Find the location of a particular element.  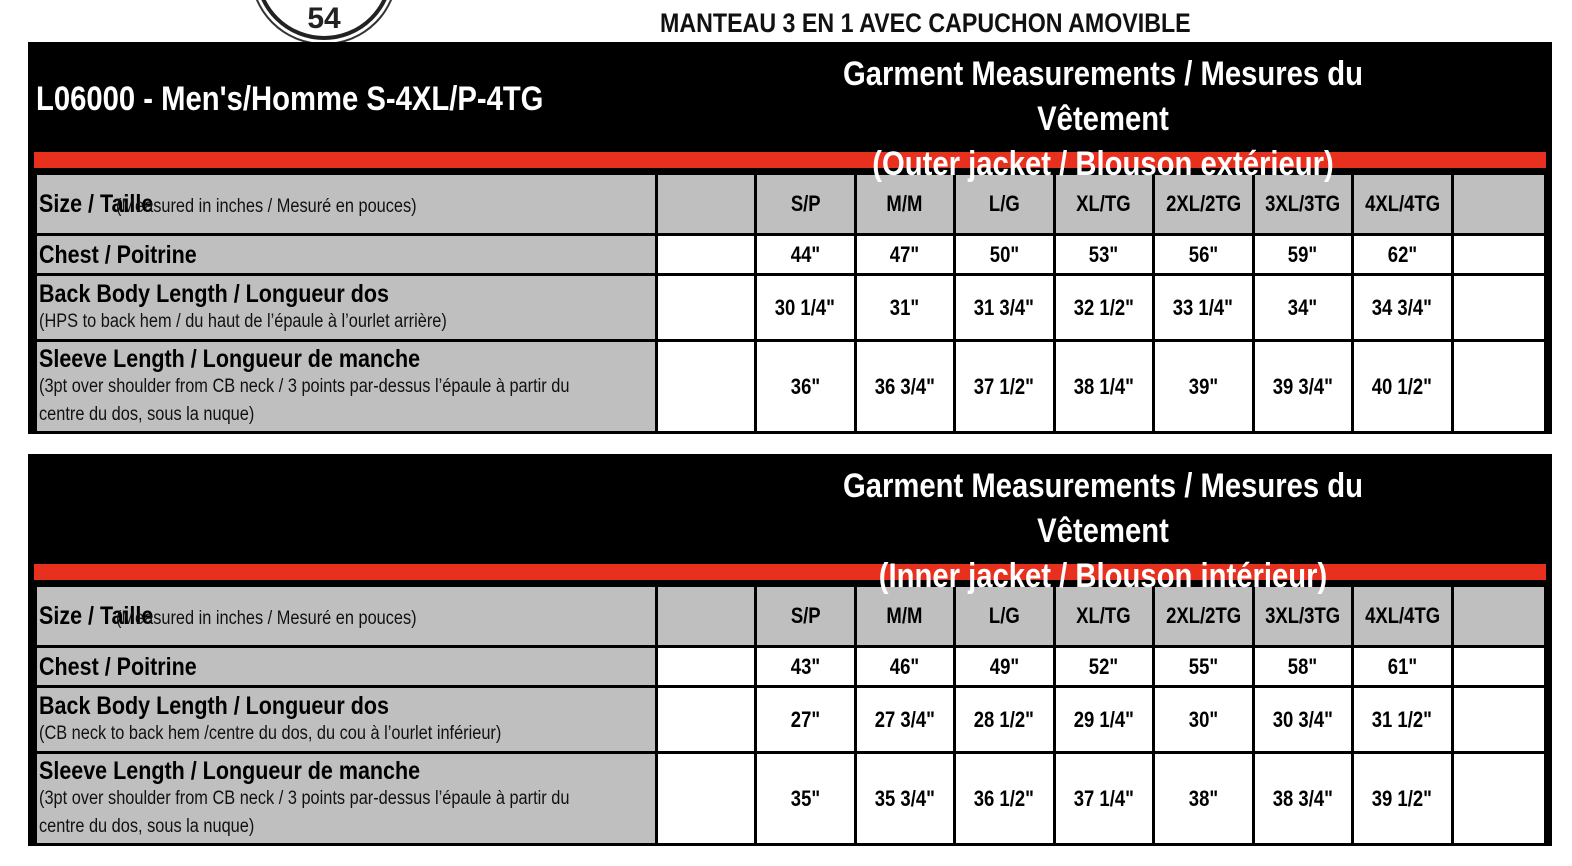

measurement-cell: 39 3/4" is located at coordinates (1302, 386).